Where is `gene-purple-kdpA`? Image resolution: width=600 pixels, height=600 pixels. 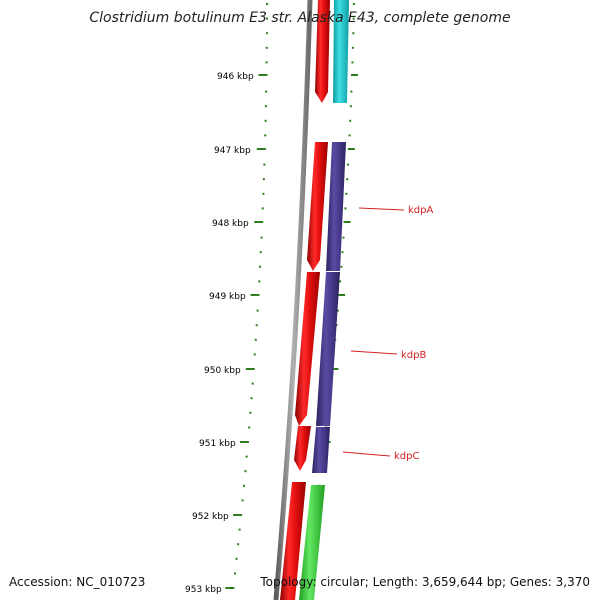 gene-purple-kdpA is located at coordinates (336, 206).